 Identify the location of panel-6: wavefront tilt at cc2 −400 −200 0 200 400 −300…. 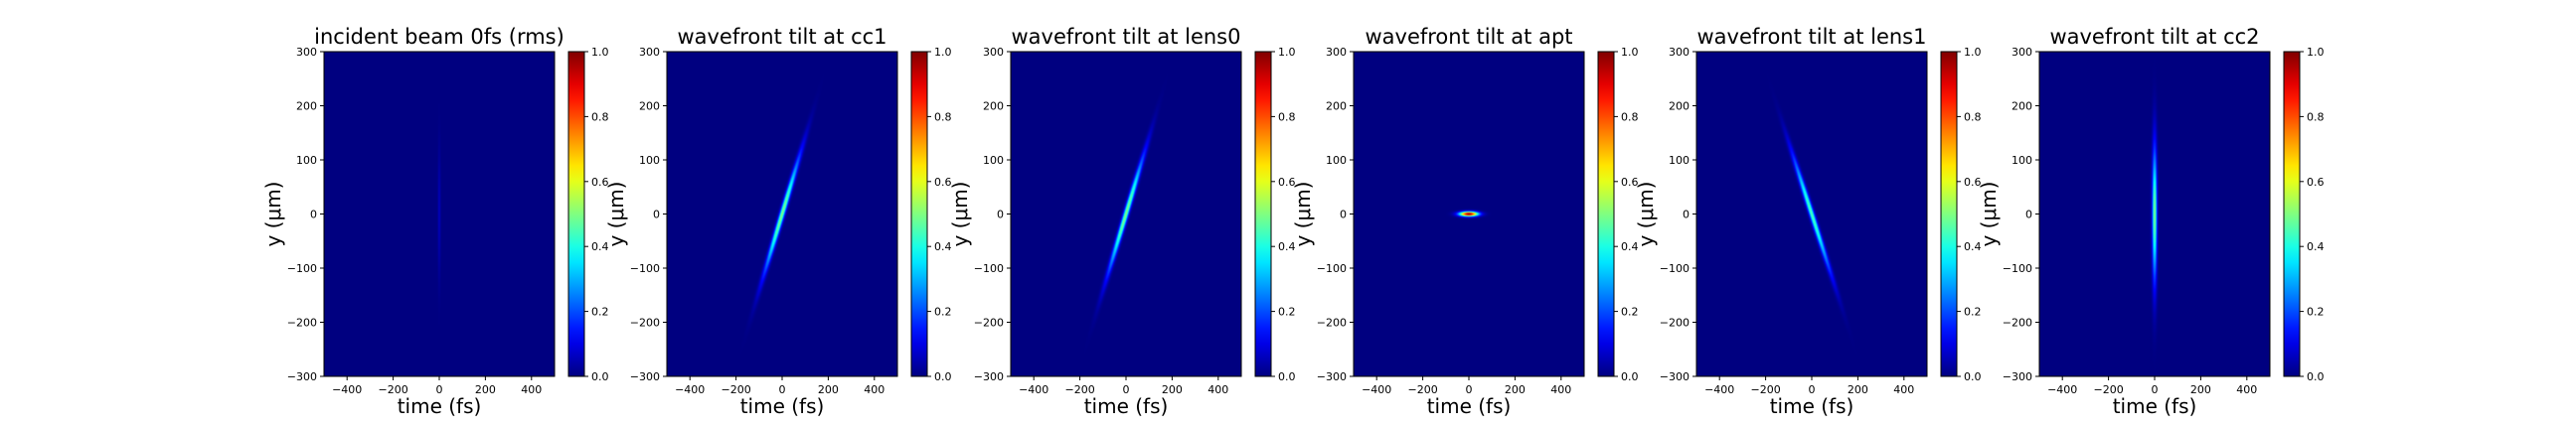
(2151, 222).